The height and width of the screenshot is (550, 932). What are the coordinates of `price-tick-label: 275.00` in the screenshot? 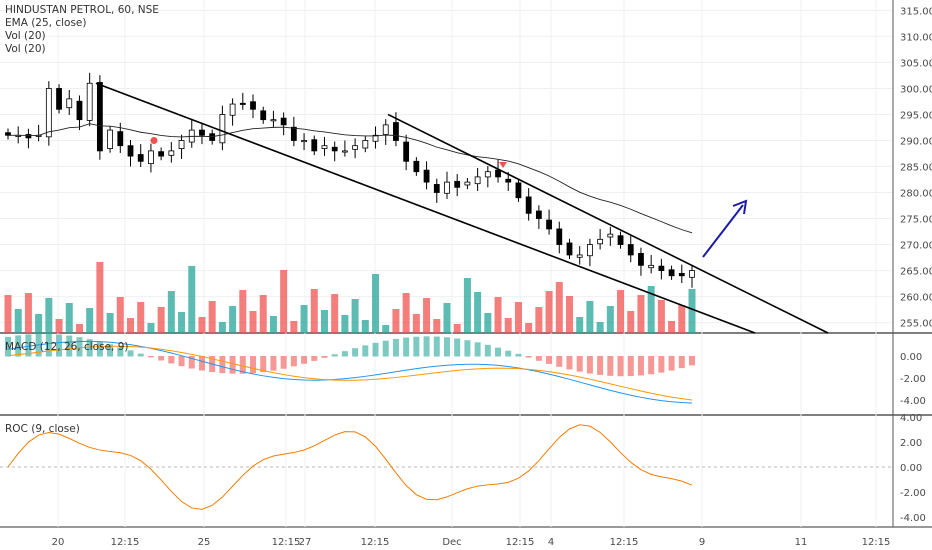 It's located at (916, 220).